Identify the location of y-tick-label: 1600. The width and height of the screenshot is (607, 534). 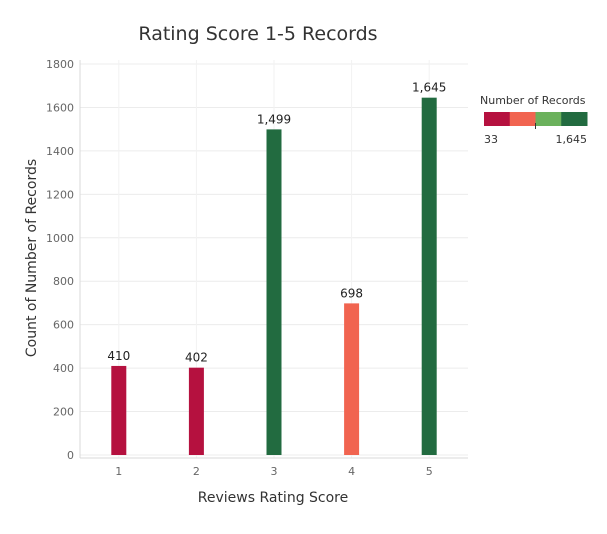
(60, 107).